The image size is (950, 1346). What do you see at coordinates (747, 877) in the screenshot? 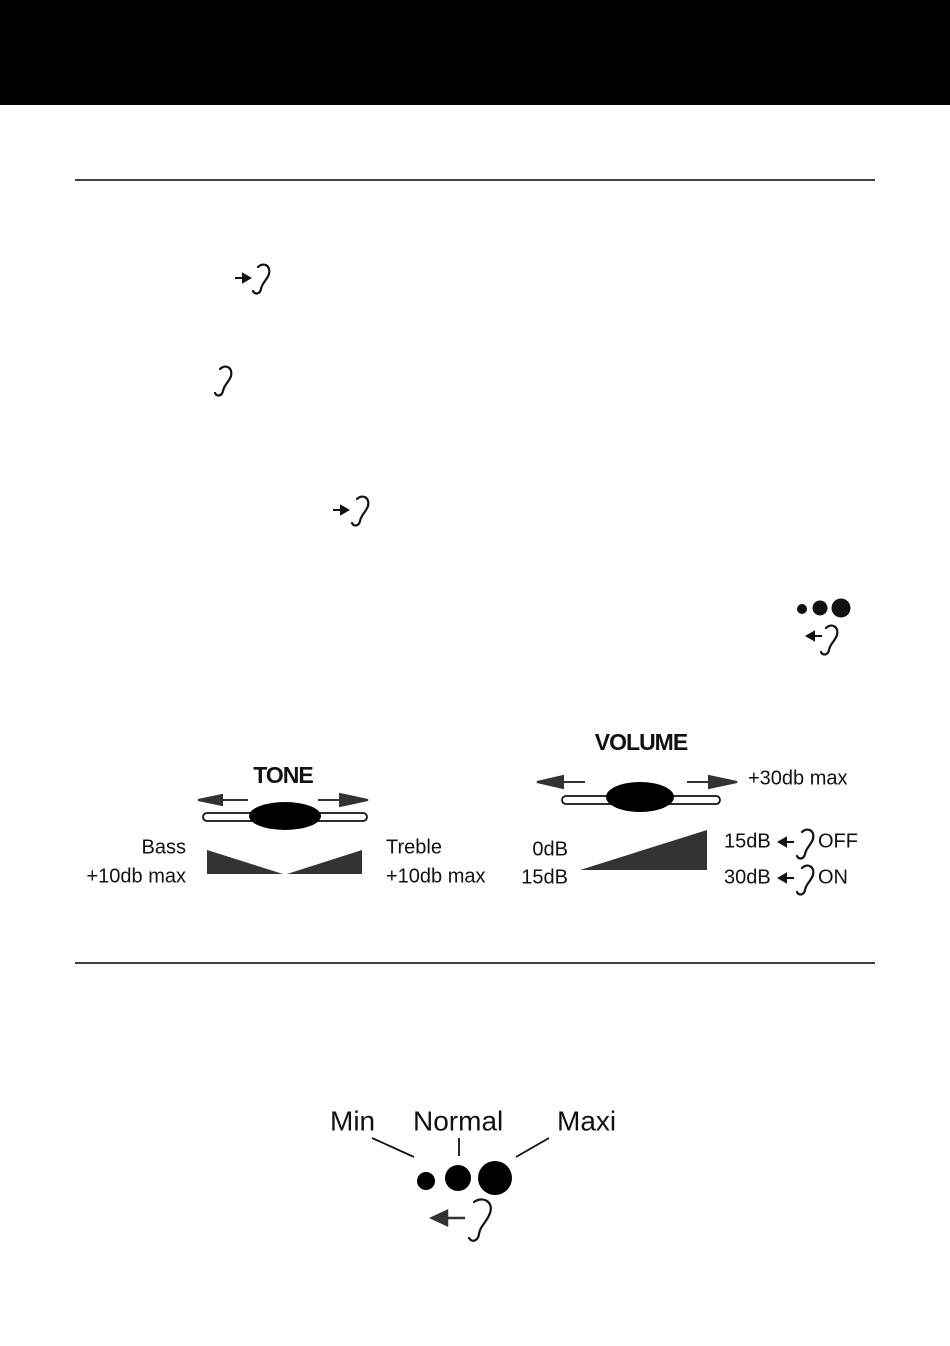
I see `volume-level: 30dB` at bounding box center [747, 877].